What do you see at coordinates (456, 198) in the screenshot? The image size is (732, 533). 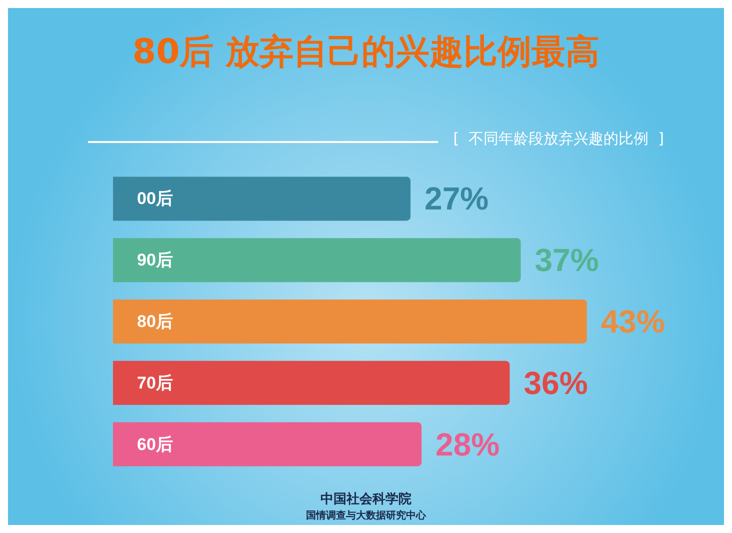 I see `data-label: 27%` at bounding box center [456, 198].